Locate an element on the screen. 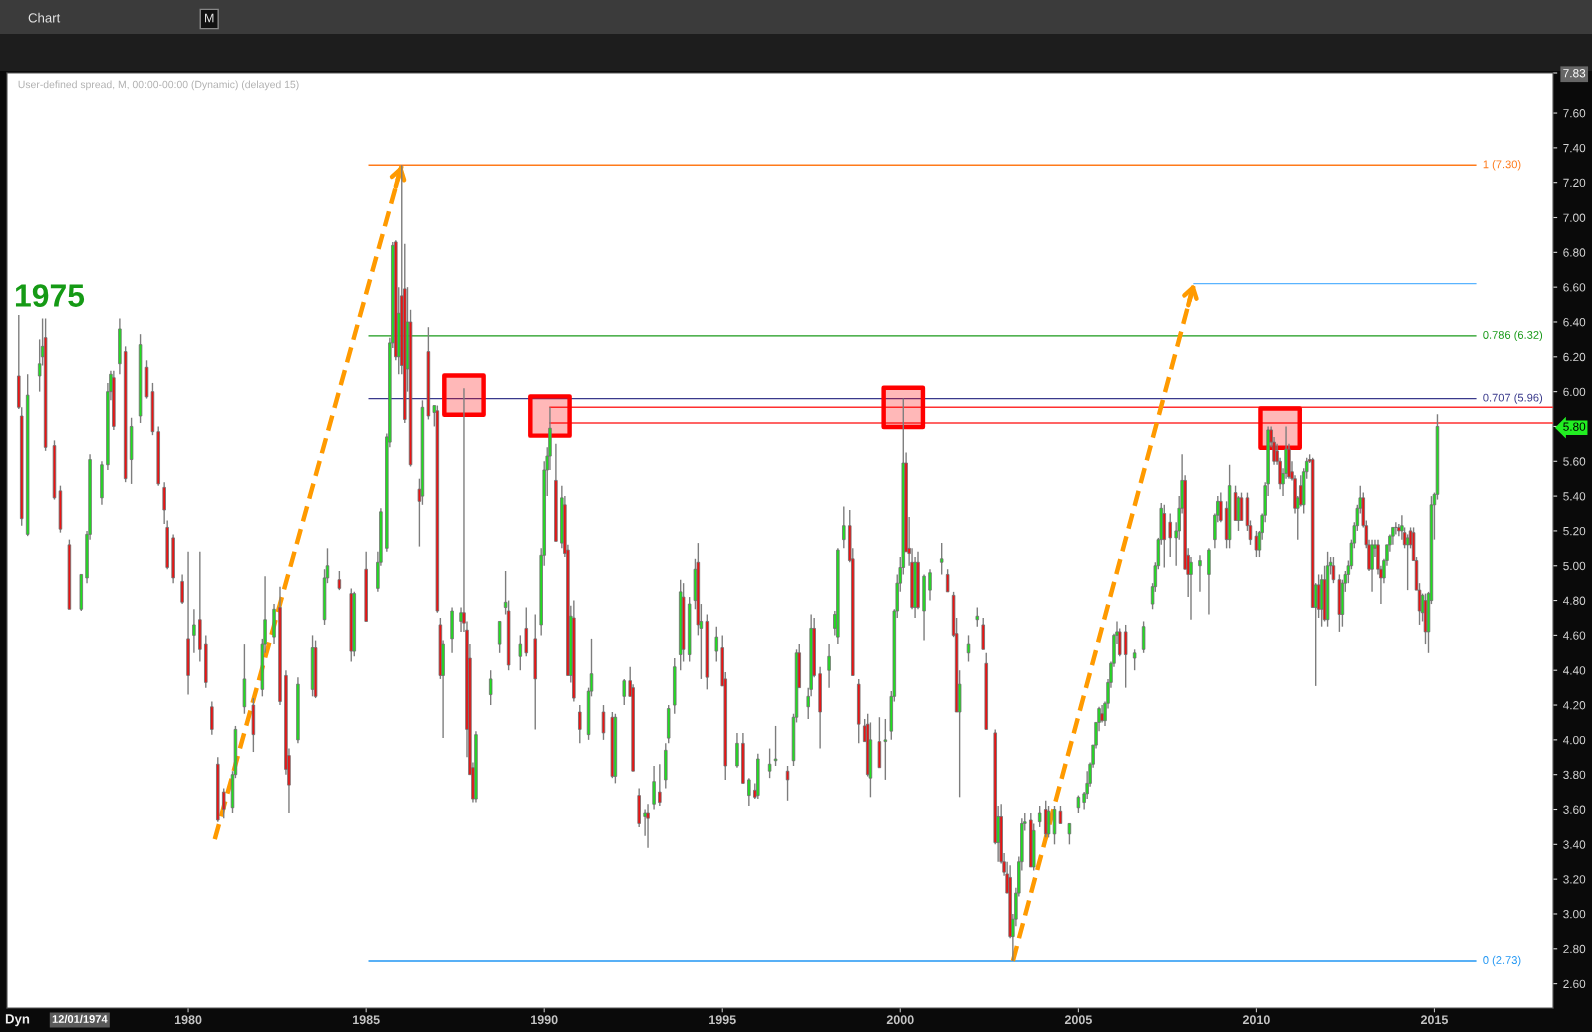 The height and width of the screenshot is (1032, 1592). y-tick-label: 3.80 is located at coordinates (1574, 775).